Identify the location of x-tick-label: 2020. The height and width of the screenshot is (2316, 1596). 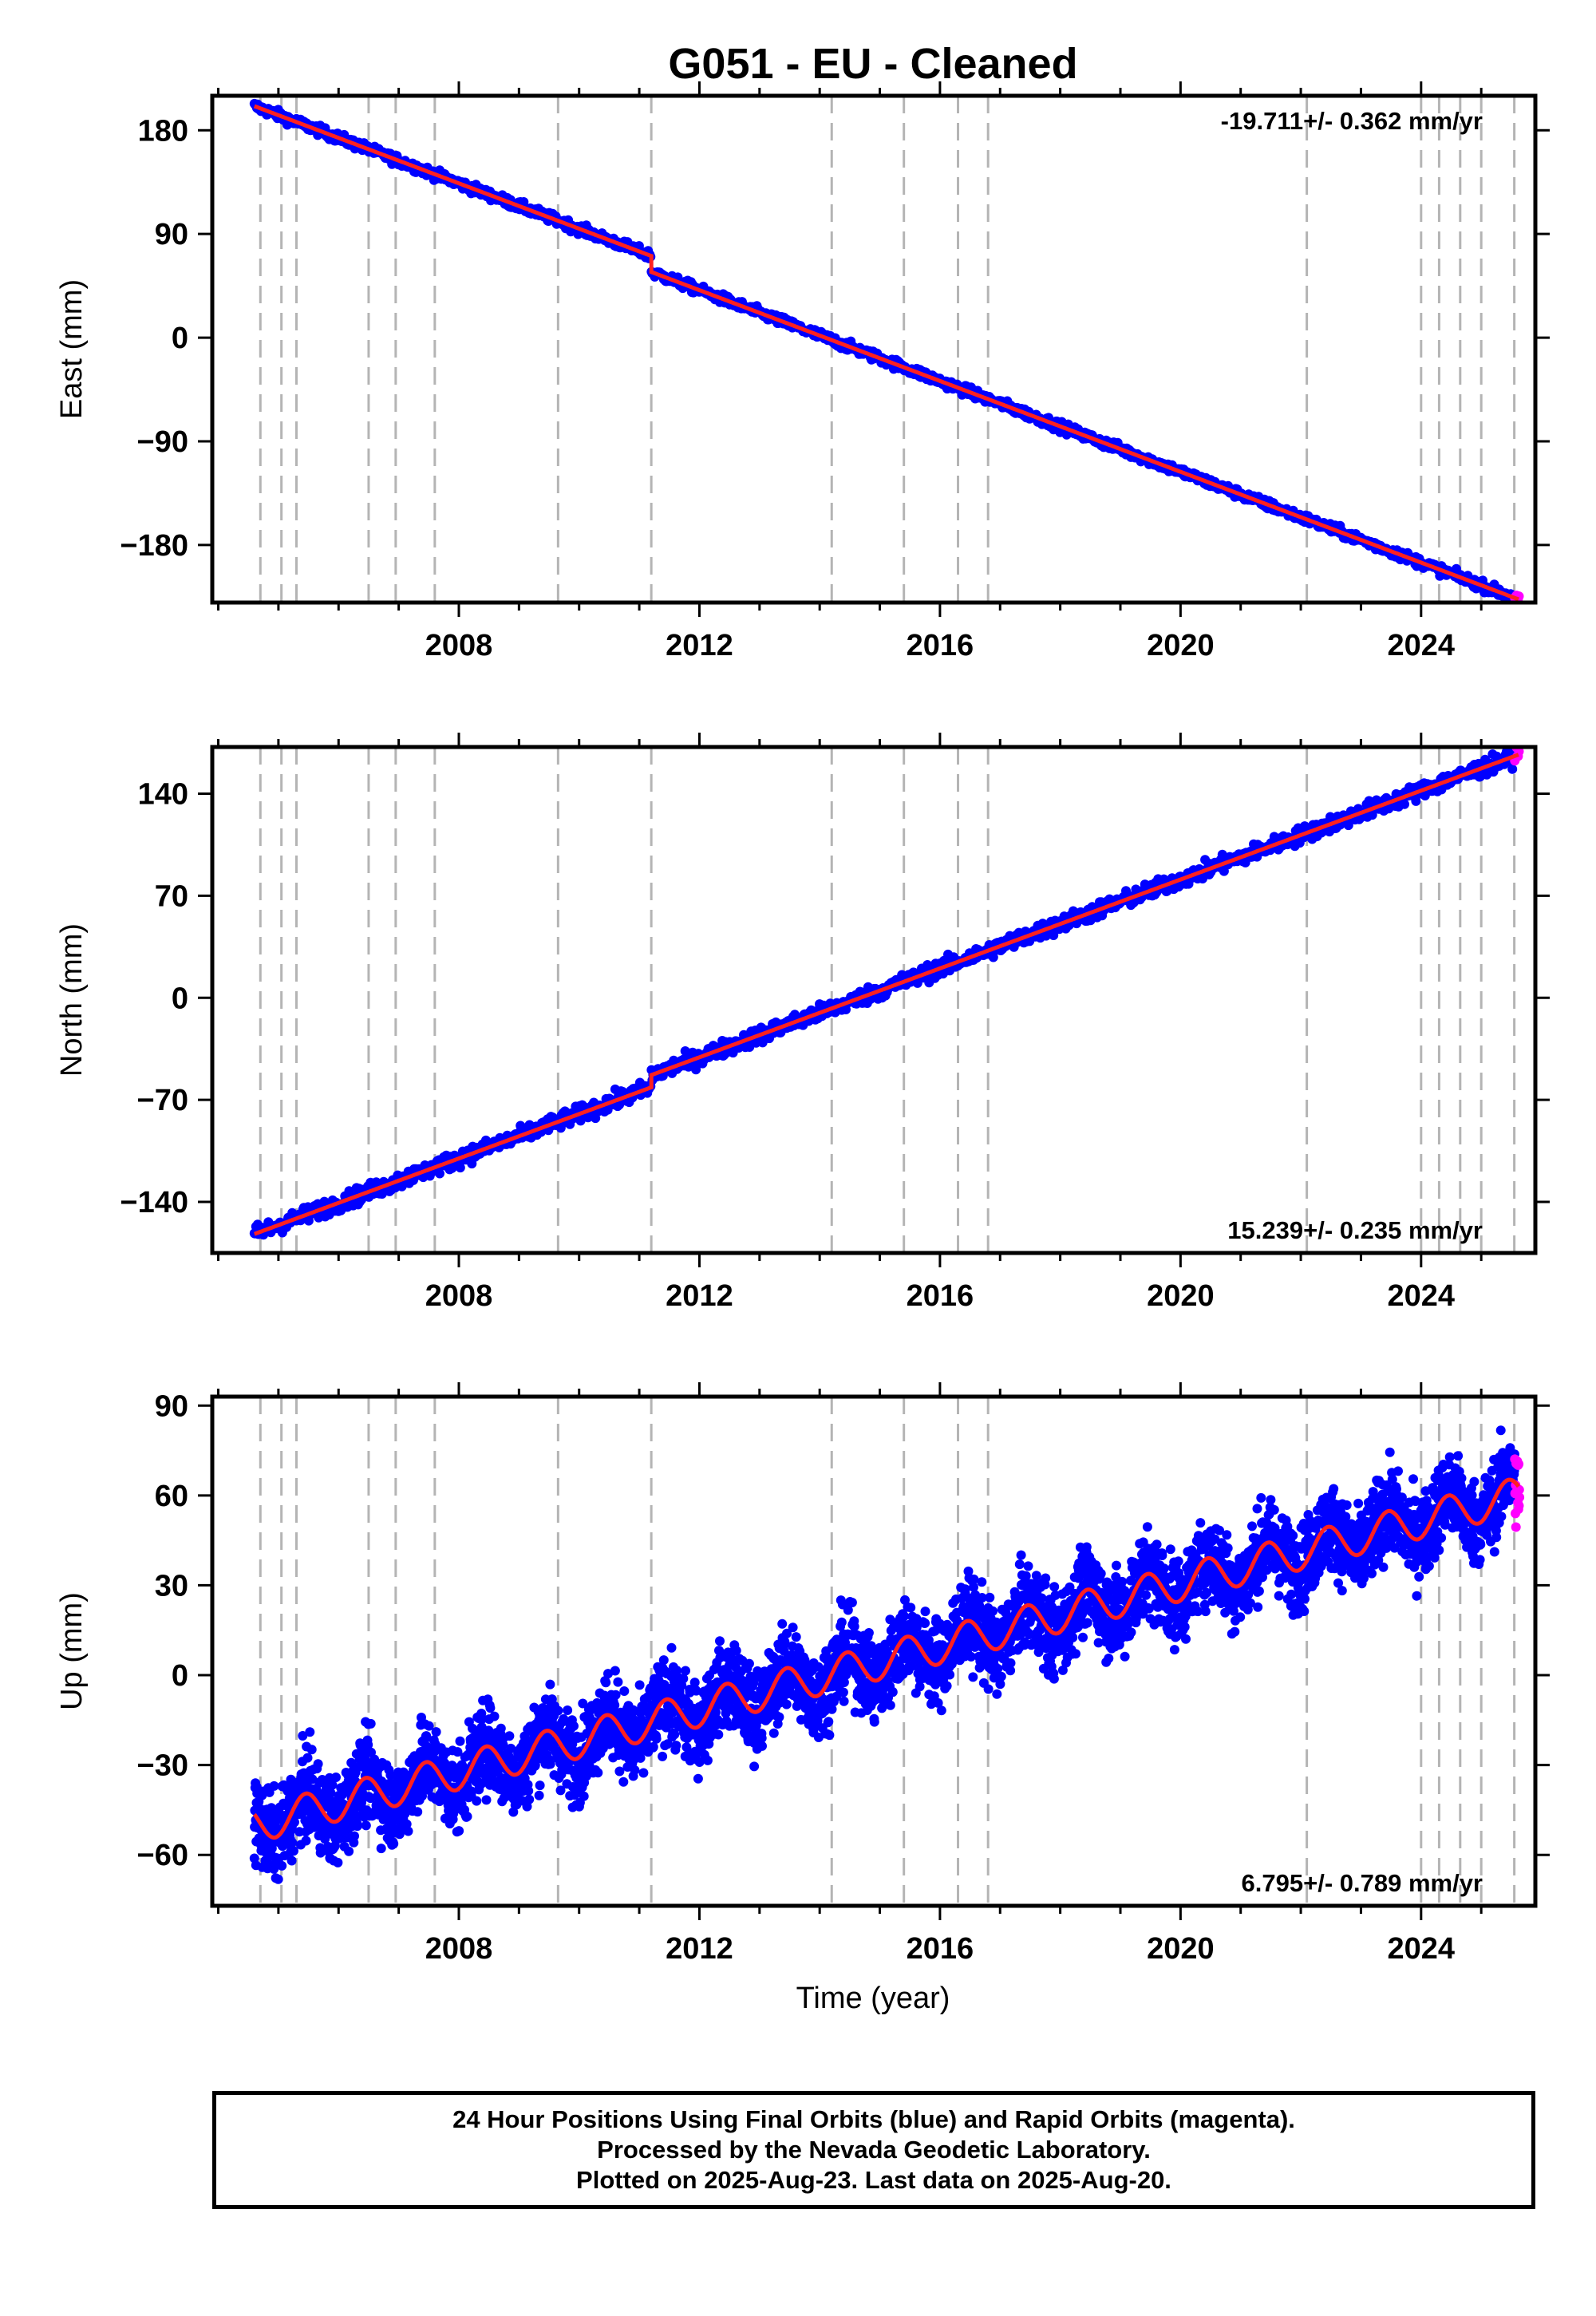
(1181, 1296).